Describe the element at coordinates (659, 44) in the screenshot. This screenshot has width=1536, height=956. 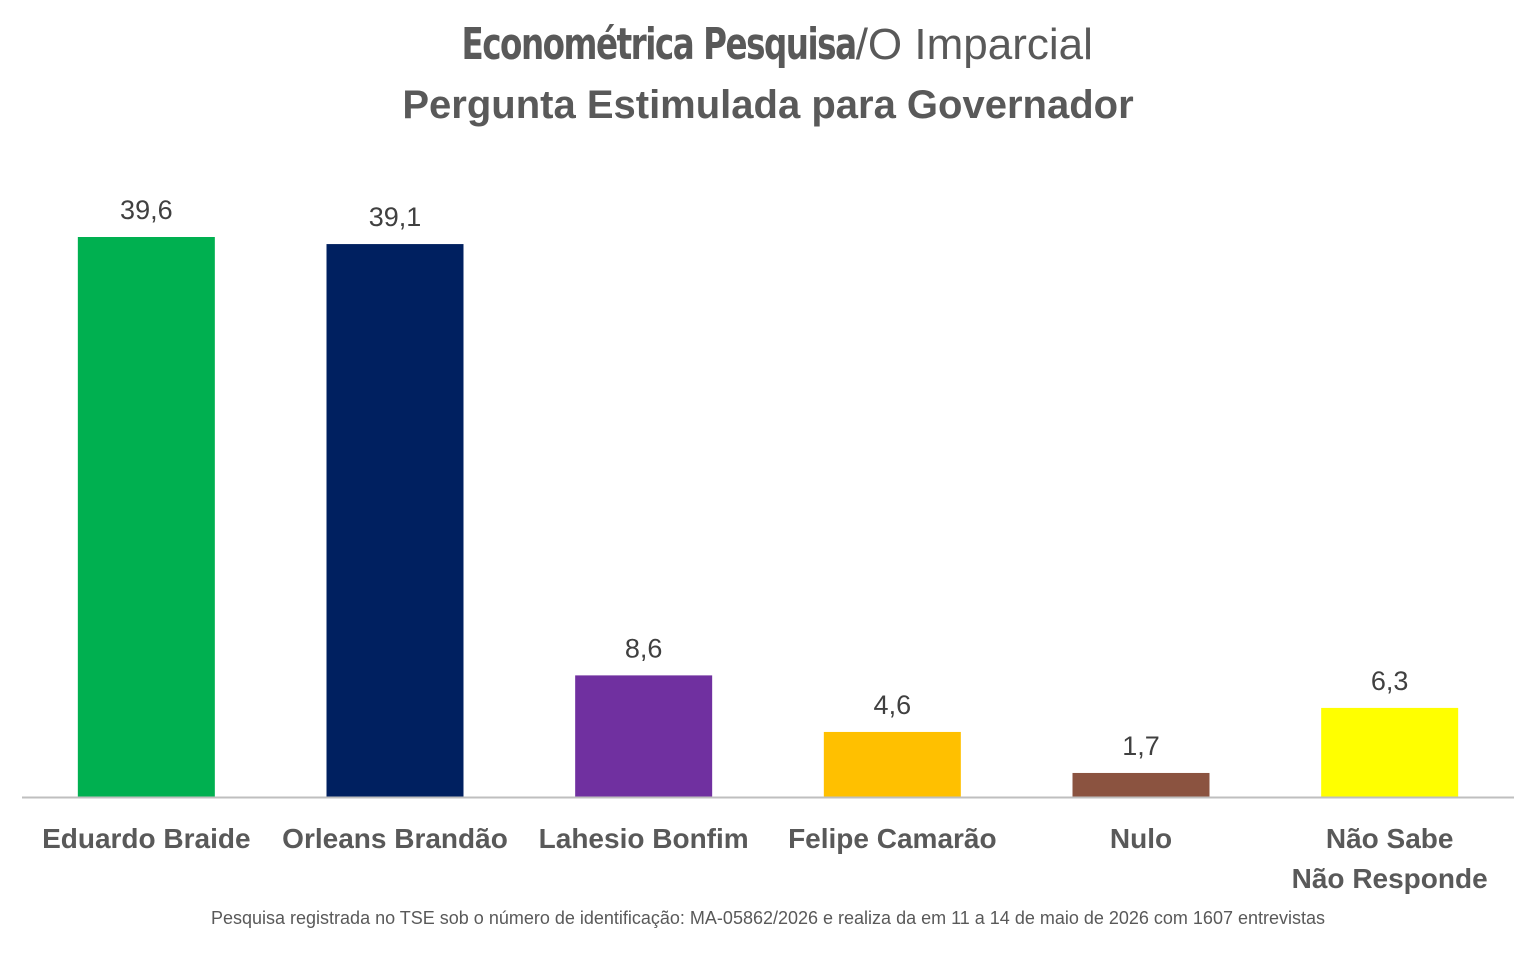
I see `chart-title-bold: Econométrica Pesquisa` at that location.